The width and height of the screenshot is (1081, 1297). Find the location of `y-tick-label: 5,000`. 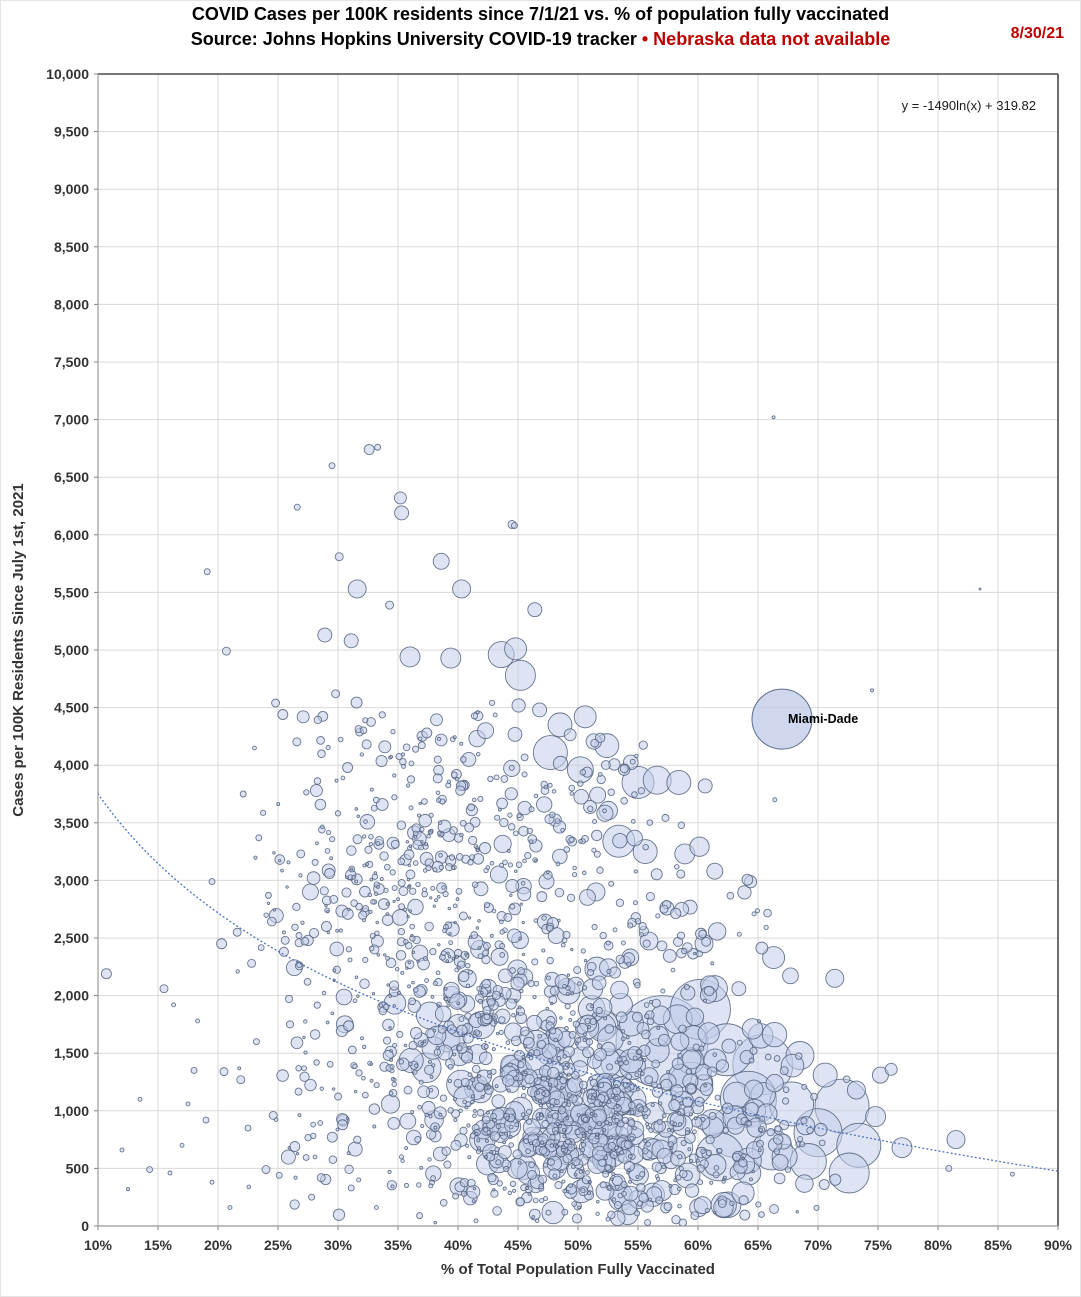

y-tick-label: 5,000 is located at coordinates (71, 650).